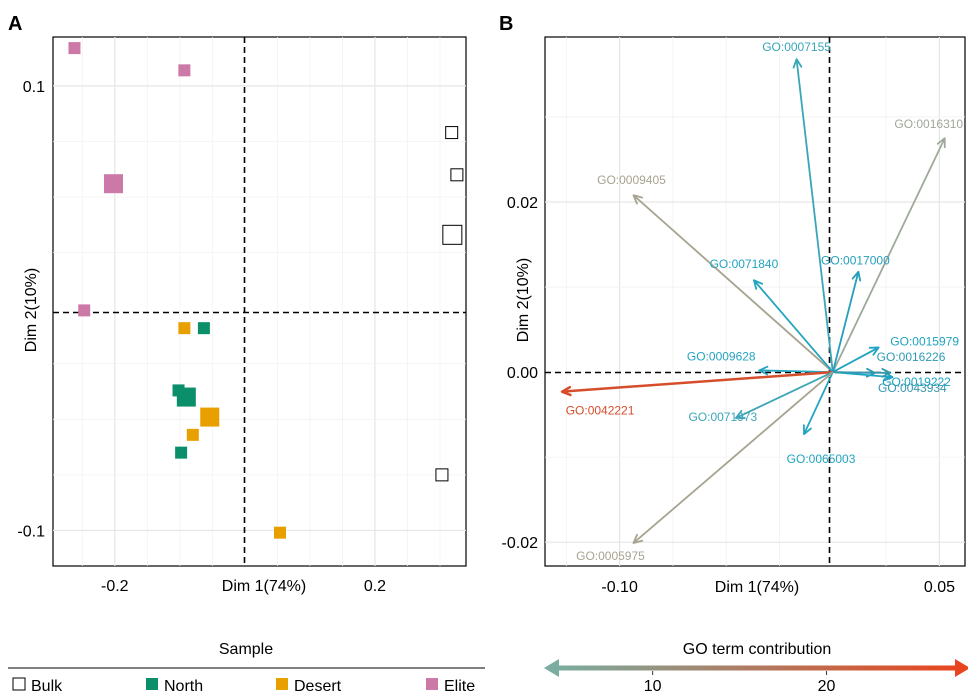 This screenshot has height=694, width=968. I want to click on y-tick-label: -0.1, so click(31, 531).